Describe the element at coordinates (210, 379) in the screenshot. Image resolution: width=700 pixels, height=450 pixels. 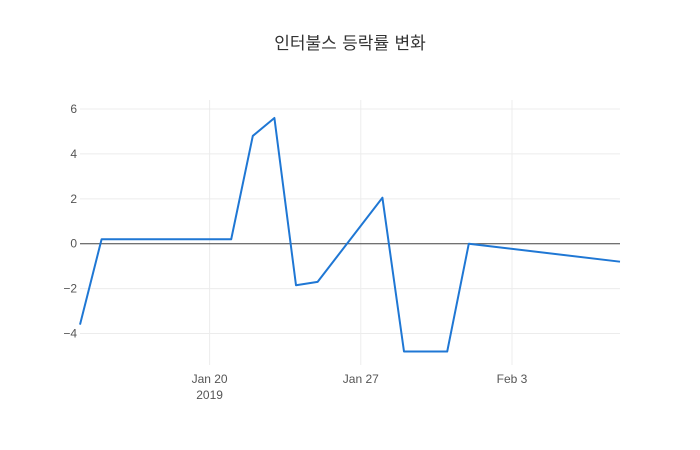
I see `x-tick-label: Jan 20` at that location.